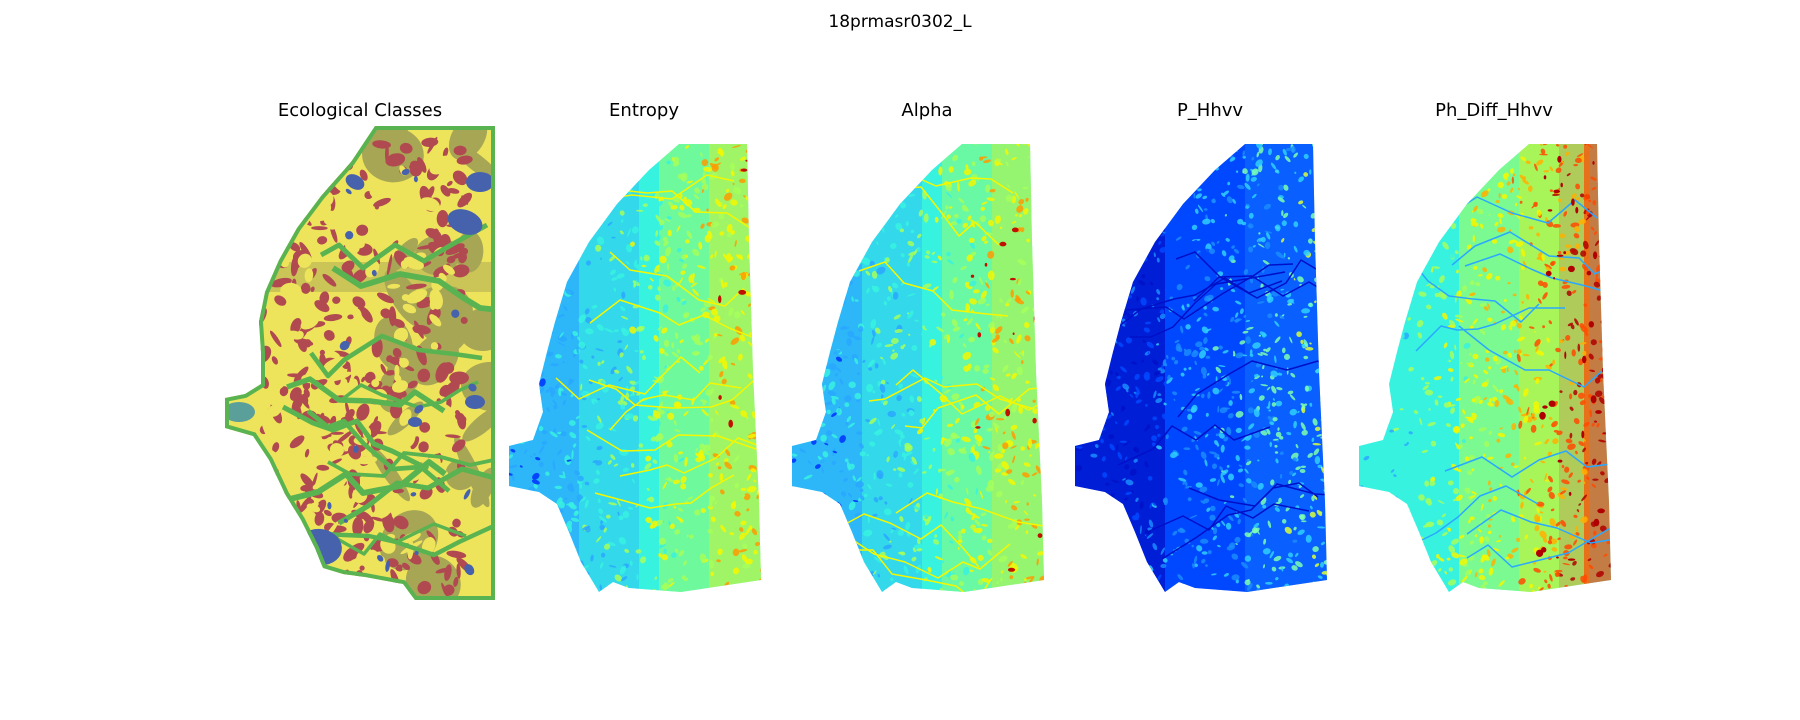 This screenshot has width=1800, height=720. Describe the element at coordinates (360, 363) in the screenshot. I see `ecological-classes-map` at that location.